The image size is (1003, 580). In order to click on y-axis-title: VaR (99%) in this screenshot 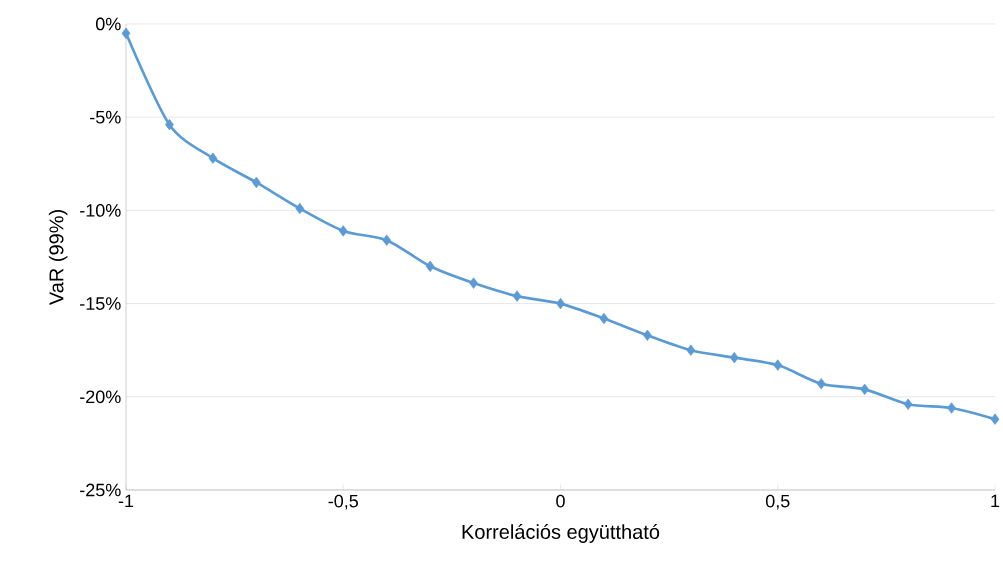, I will do `click(58, 258)`.